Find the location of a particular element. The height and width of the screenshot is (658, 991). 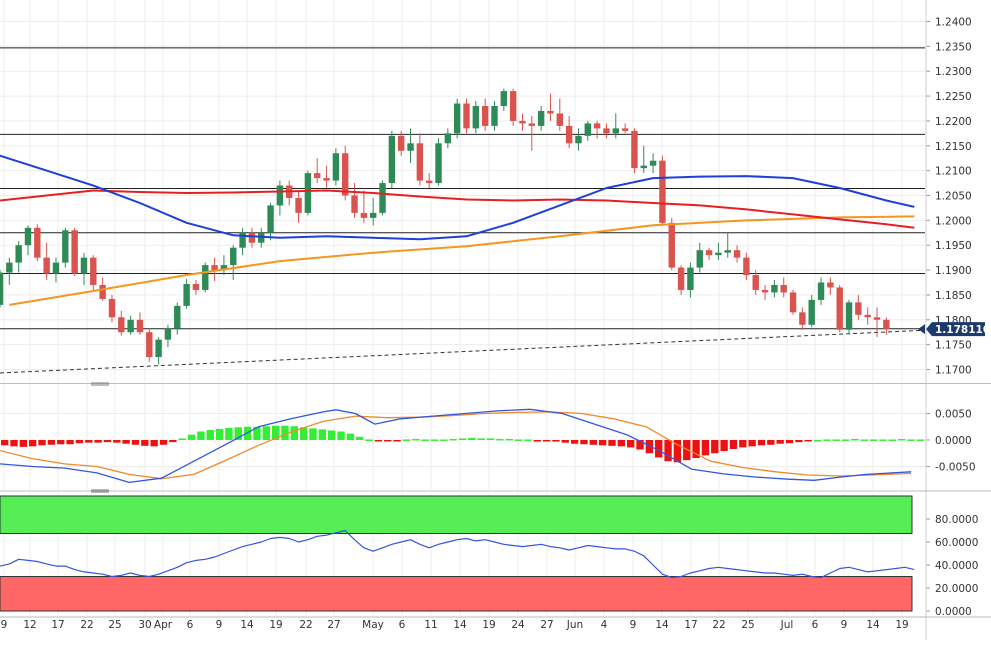

macd-axis-label: 0.0000 is located at coordinates (953, 441).